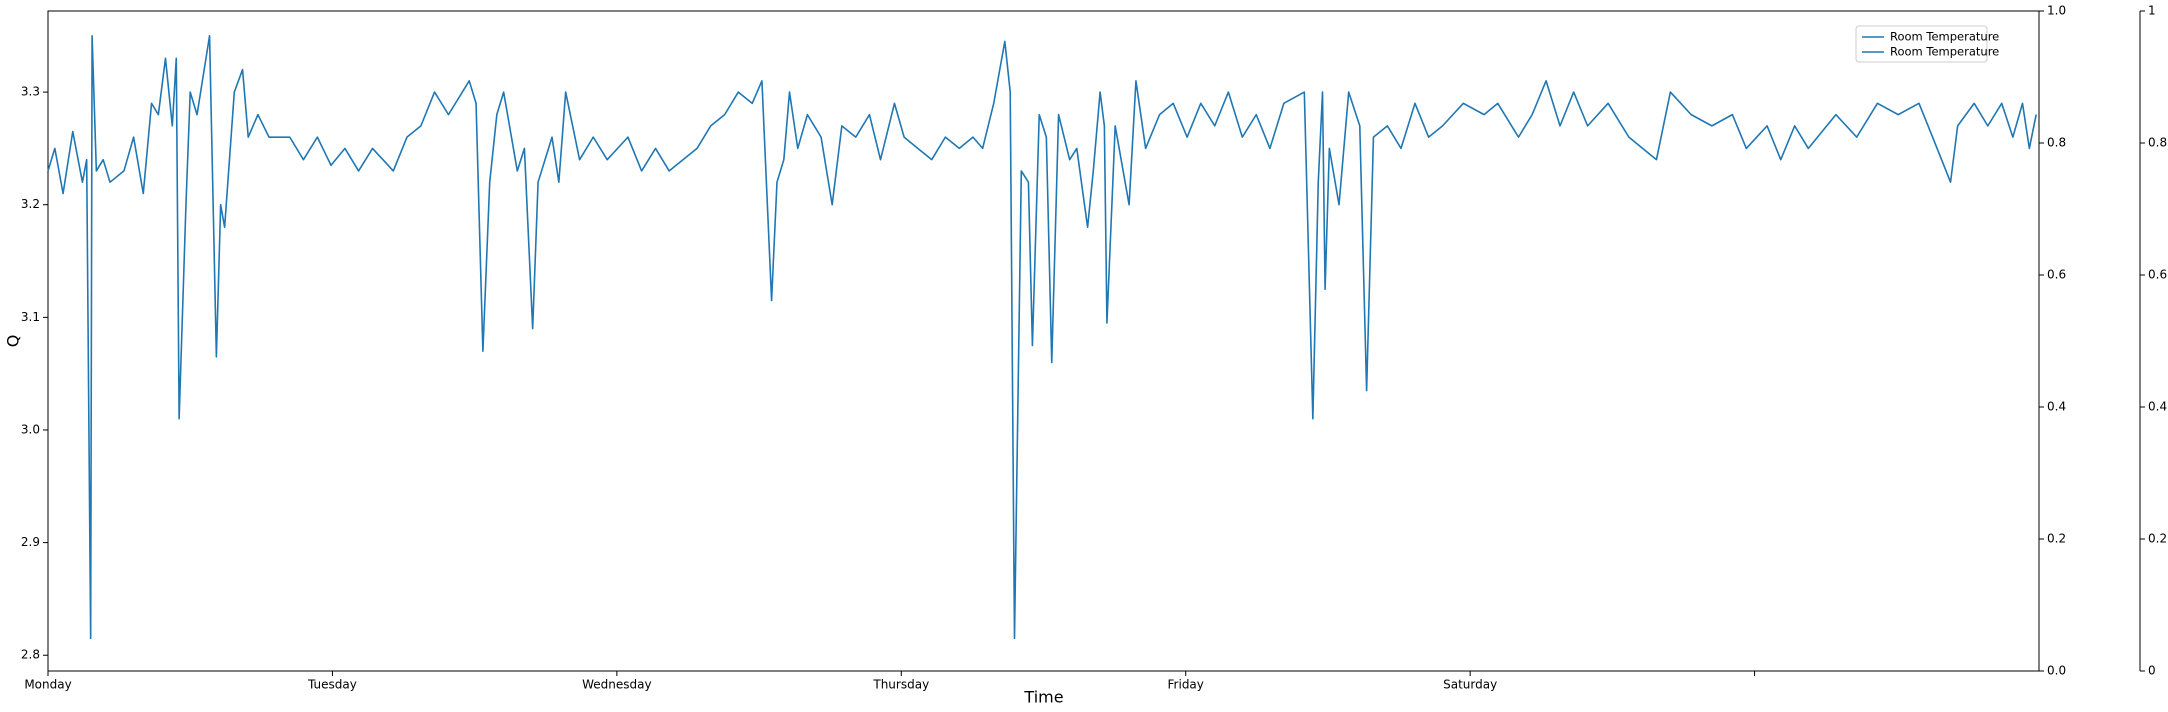 This screenshot has width=2168, height=712. What do you see at coordinates (2152, 671) in the screenshot?
I see `y3-tick-label: 0` at bounding box center [2152, 671].